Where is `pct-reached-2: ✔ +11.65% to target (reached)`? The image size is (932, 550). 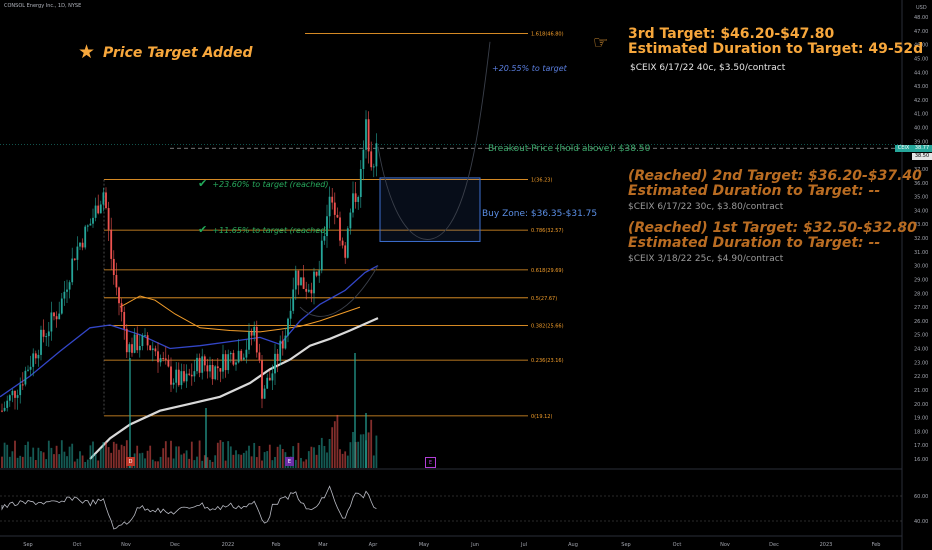
pct-reached-2: ✔ +11.65% to target (reached) is located at coordinates (263, 229).